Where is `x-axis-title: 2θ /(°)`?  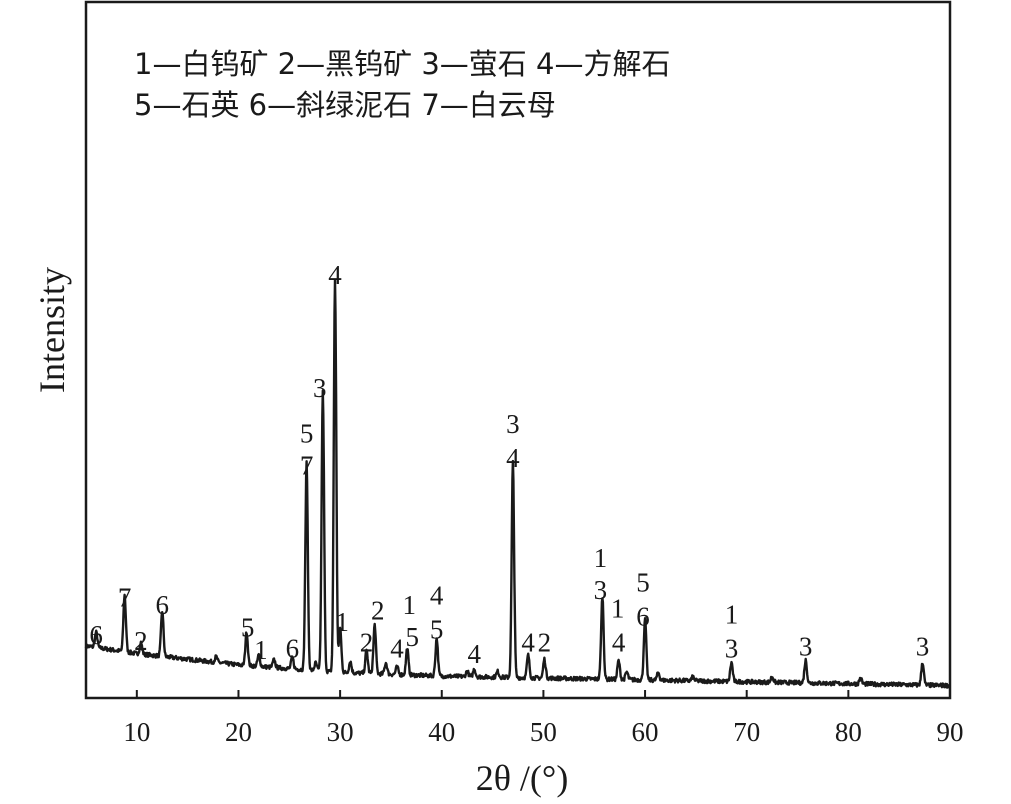
x-axis-title: 2θ /(°) is located at coordinates (522, 778).